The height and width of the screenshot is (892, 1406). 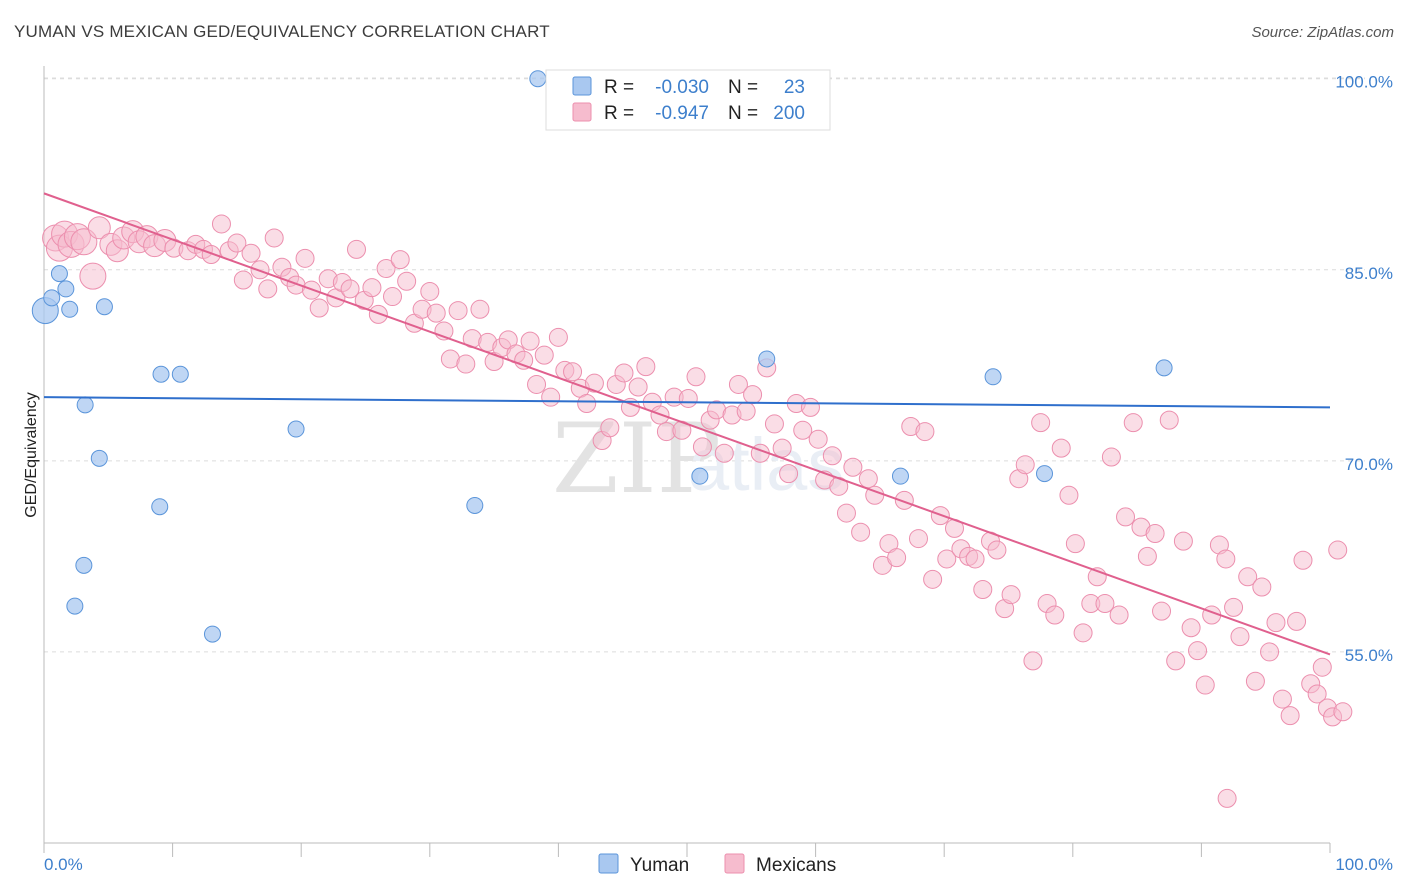 I want to click on bottom-legend-label-yuman: Yuman, so click(x=659, y=865).